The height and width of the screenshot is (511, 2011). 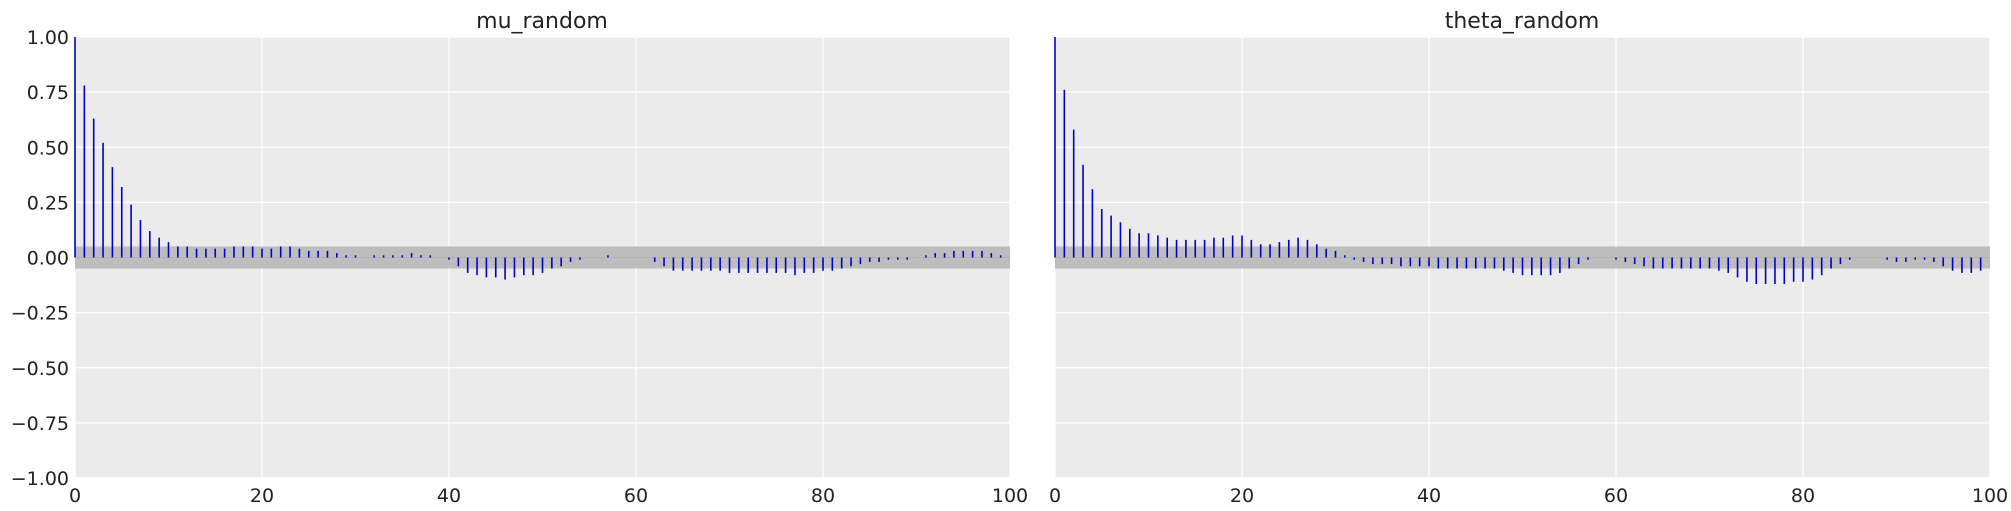 What do you see at coordinates (1522, 21) in the screenshot?
I see `panel-title: theta_random` at bounding box center [1522, 21].